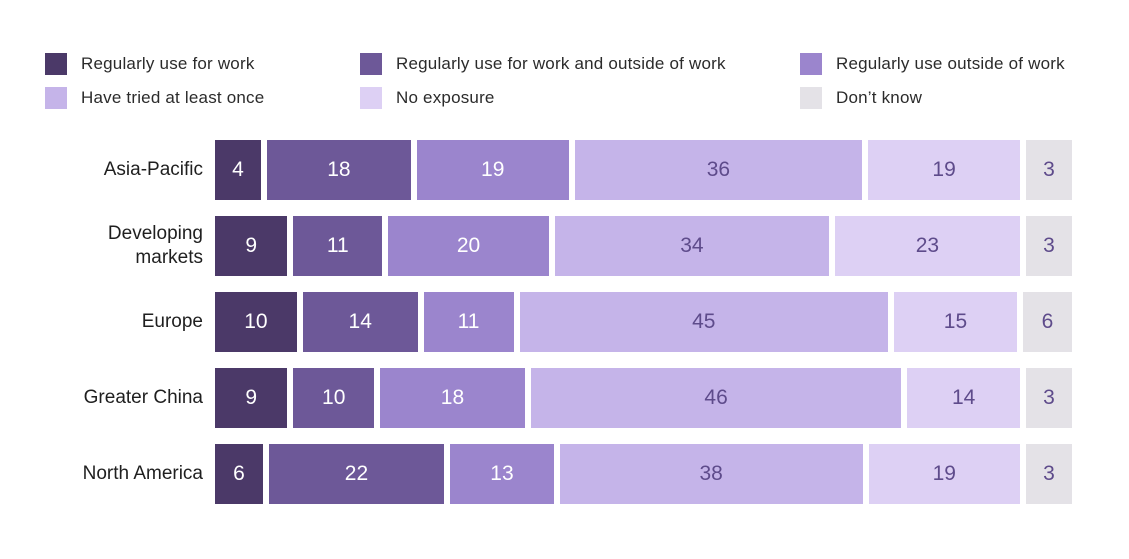  I want to click on bar-segment: 20, so click(469, 246).